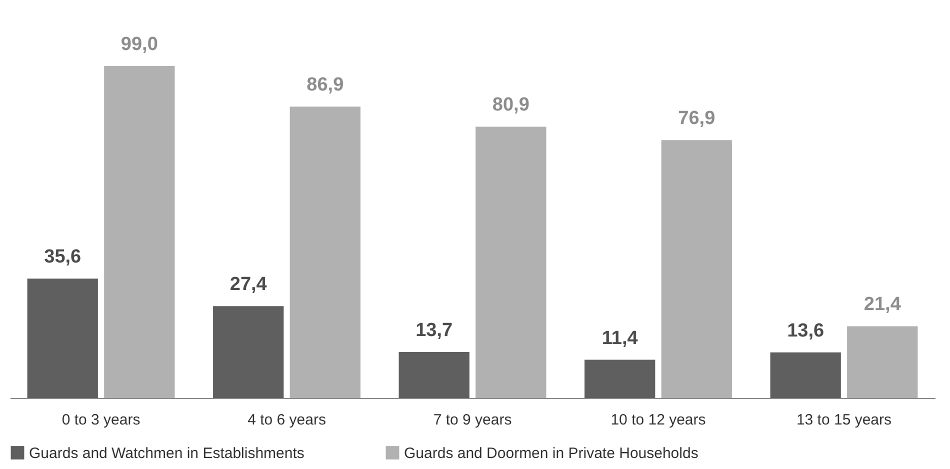  I want to click on data-label: 99,0, so click(139, 44).